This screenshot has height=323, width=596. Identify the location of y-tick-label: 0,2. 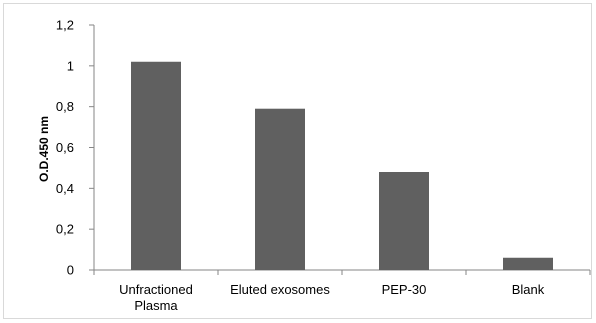
(65, 229).